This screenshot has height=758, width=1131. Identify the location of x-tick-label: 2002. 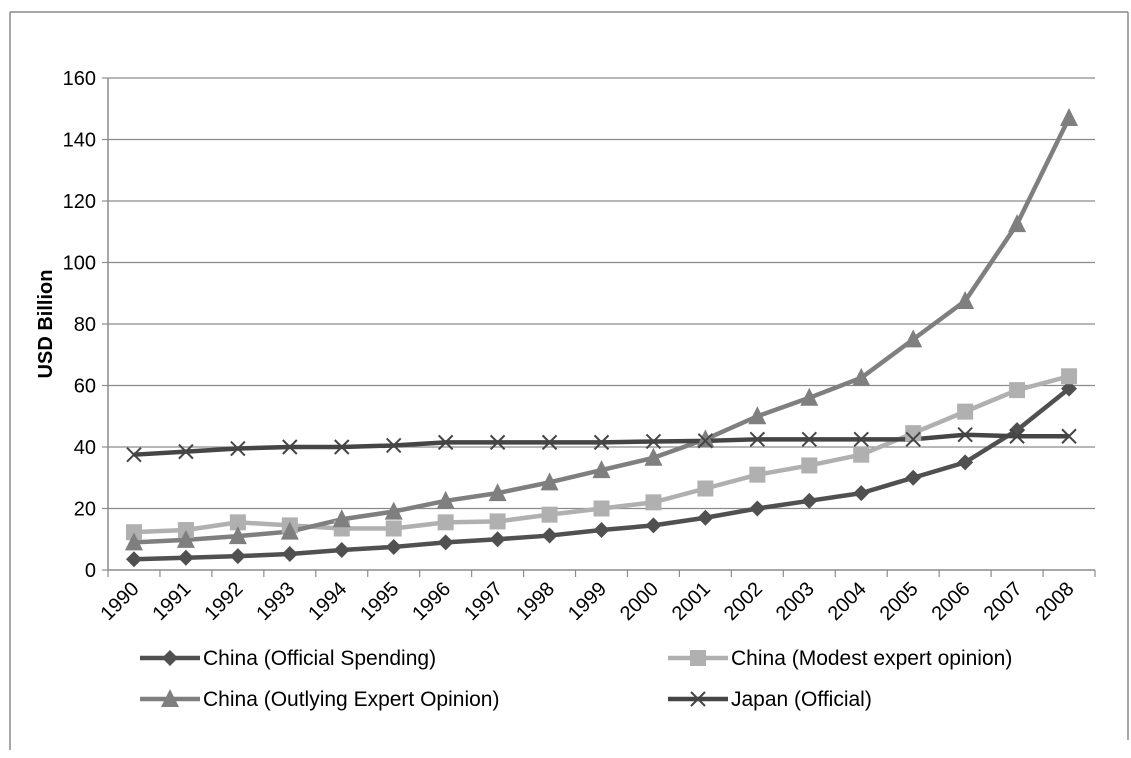
(743, 601).